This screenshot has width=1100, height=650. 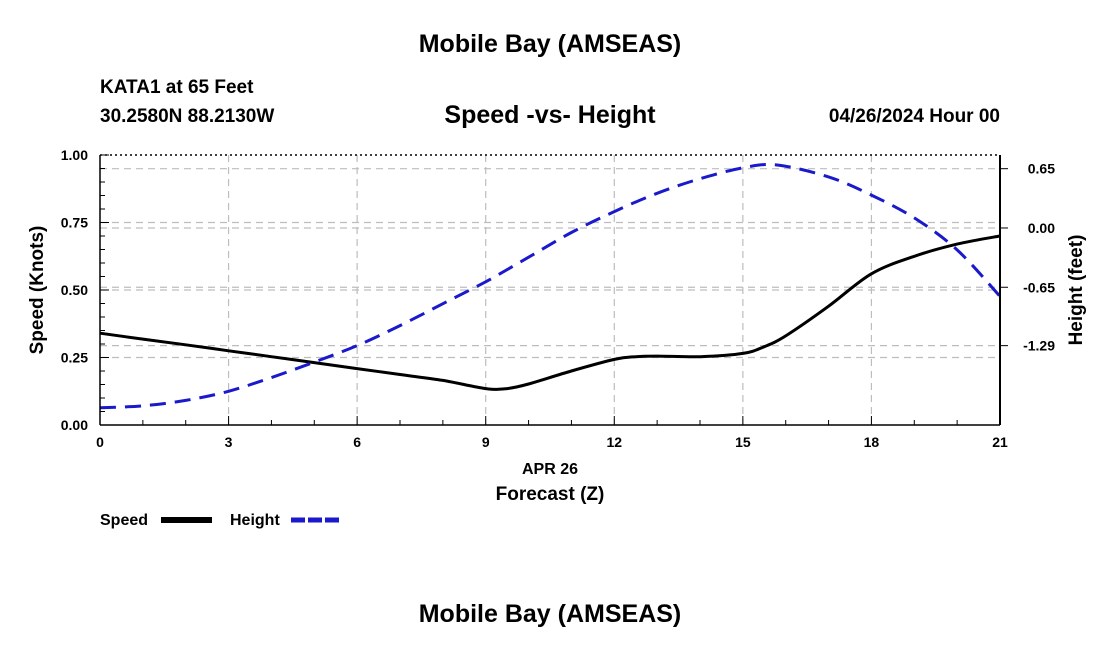 What do you see at coordinates (872, 442) in the screenshot?
I see `x-tick-label: 18` at bounding box center [872, 442].